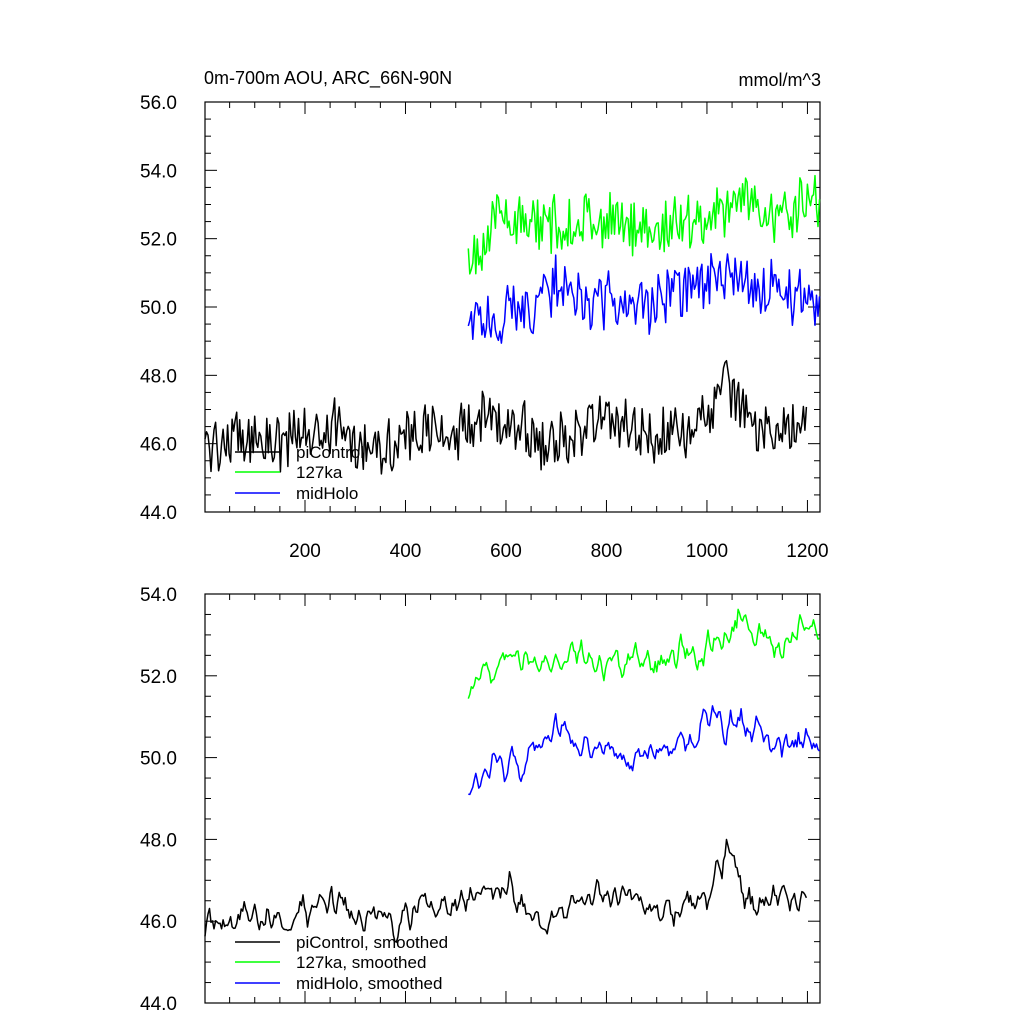 Image resolution: width=1024 pixels, height=1024 pixels. What do you see at coordinates (361, 962) in the screenshot?
I see `legend-label: 127ka, smoothed` at bounding box center [361, 962].